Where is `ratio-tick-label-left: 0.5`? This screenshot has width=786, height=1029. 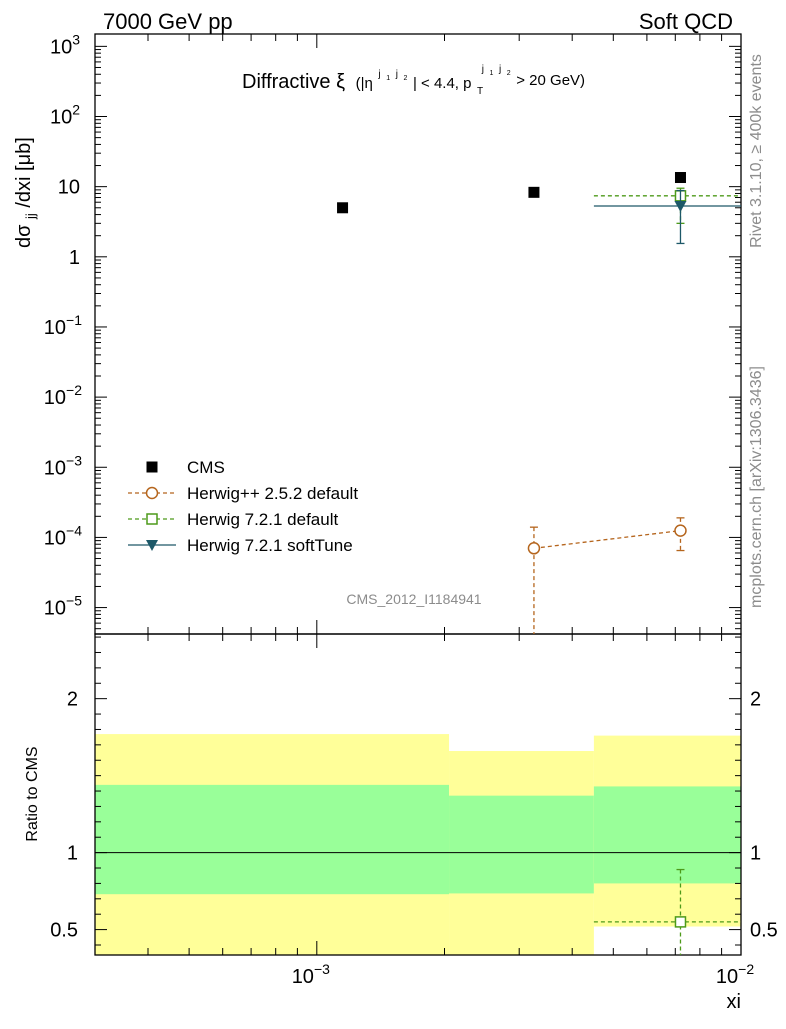
ratio-tick-label-left: 0.5 is located at coordinates (64, 931).